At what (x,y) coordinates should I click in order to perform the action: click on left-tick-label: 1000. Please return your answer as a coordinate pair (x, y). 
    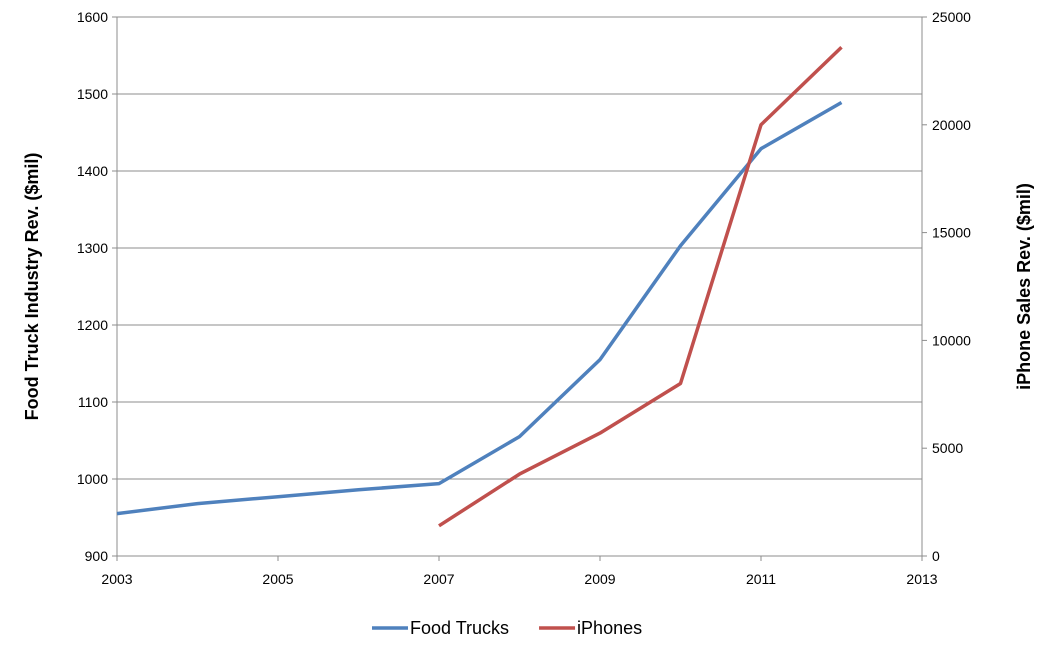
    Looking at the image, I should click on (92, 479).